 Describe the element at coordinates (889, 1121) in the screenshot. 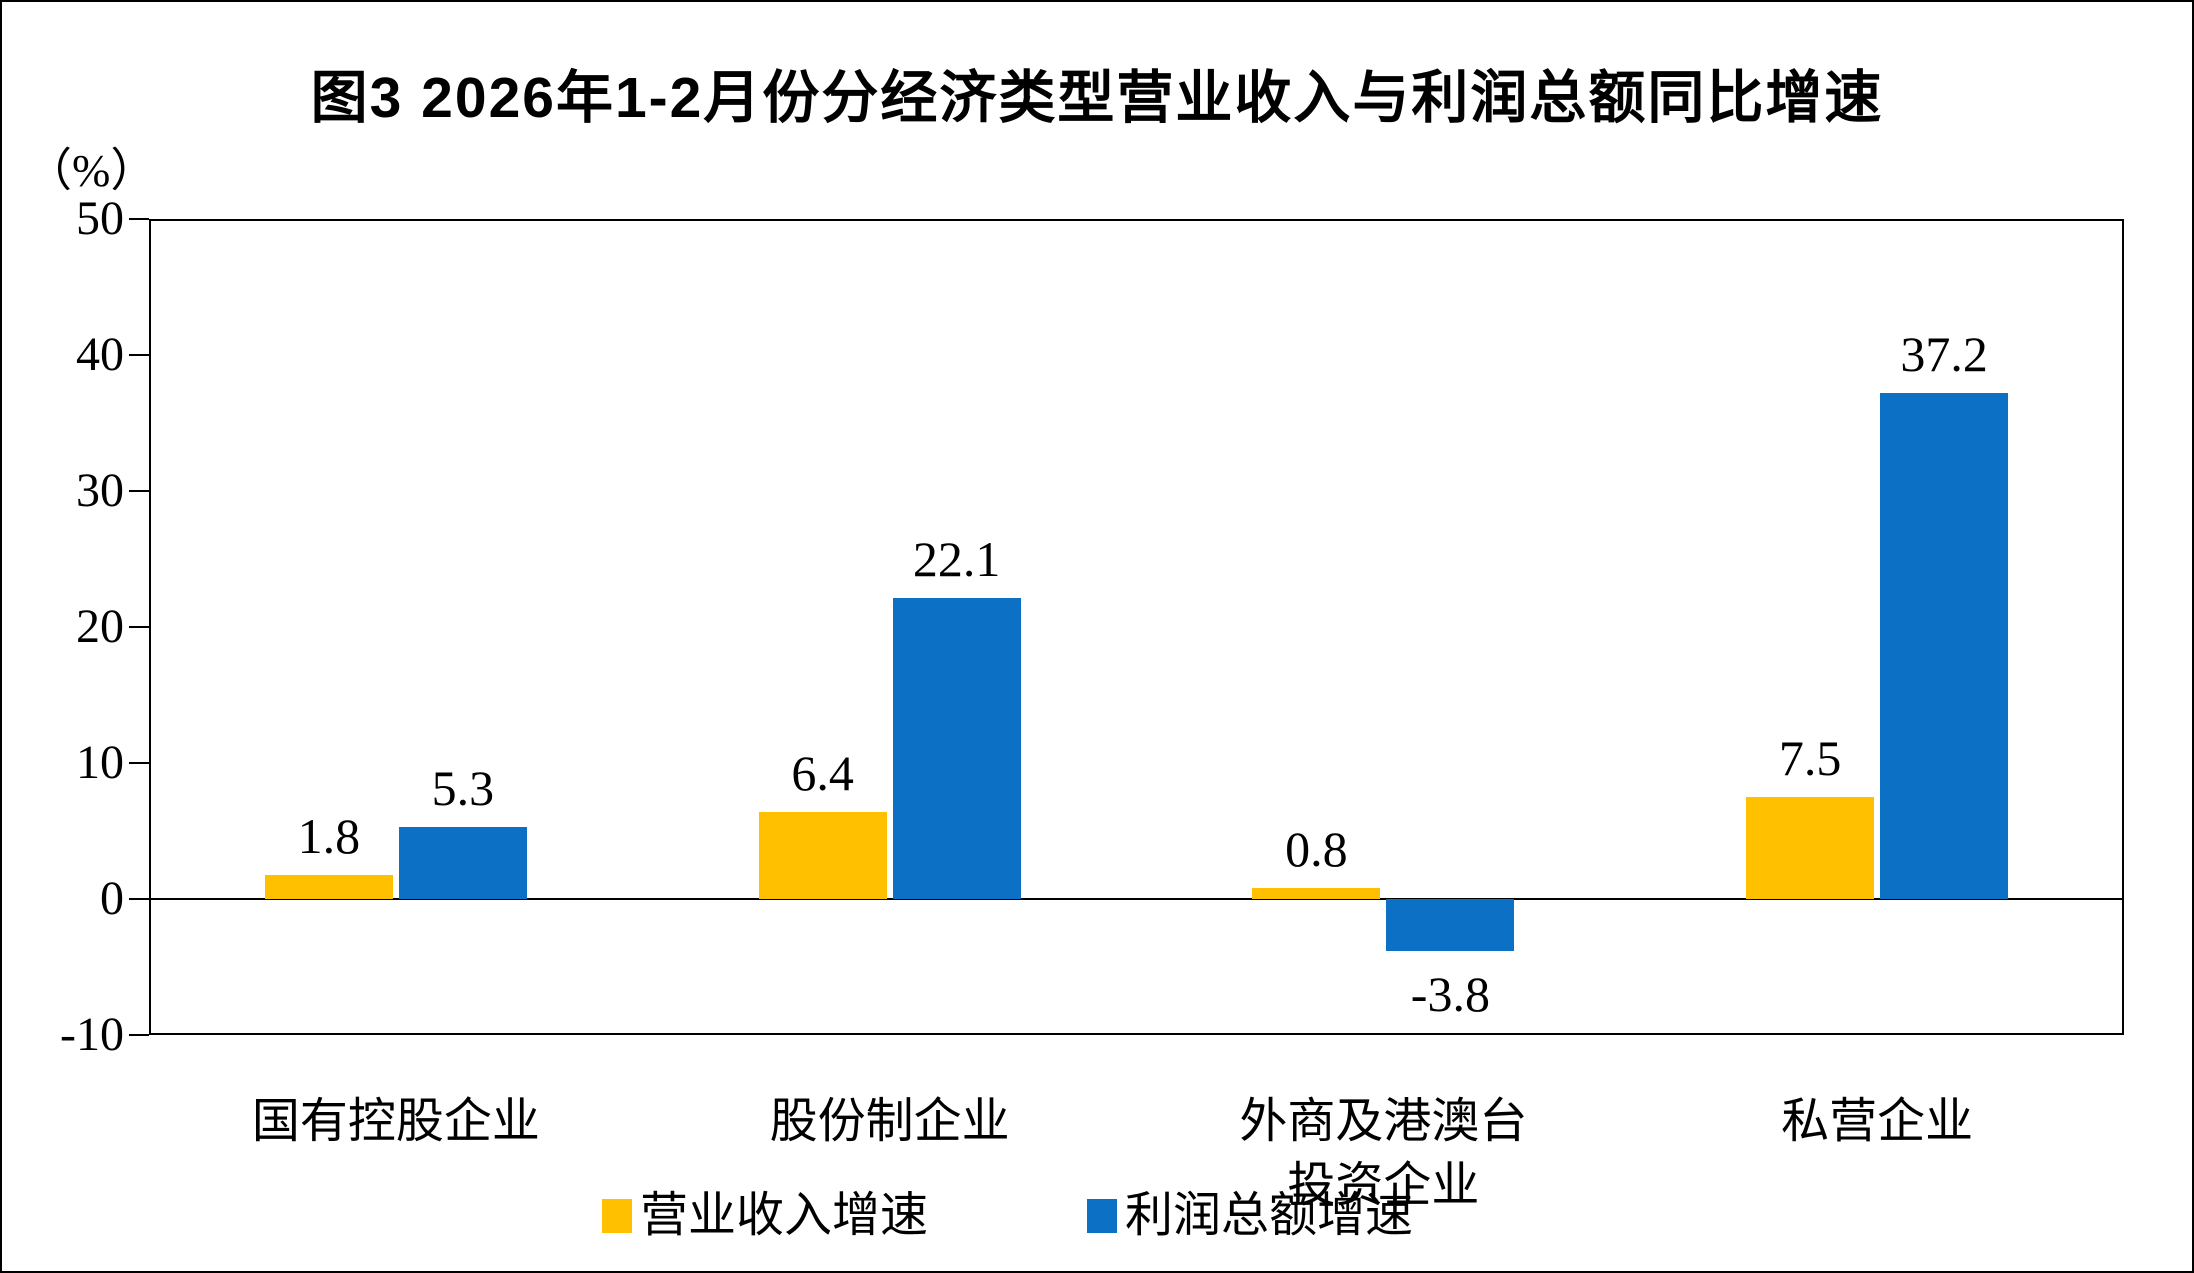

I see `category-label: 股份制企业` at that location.